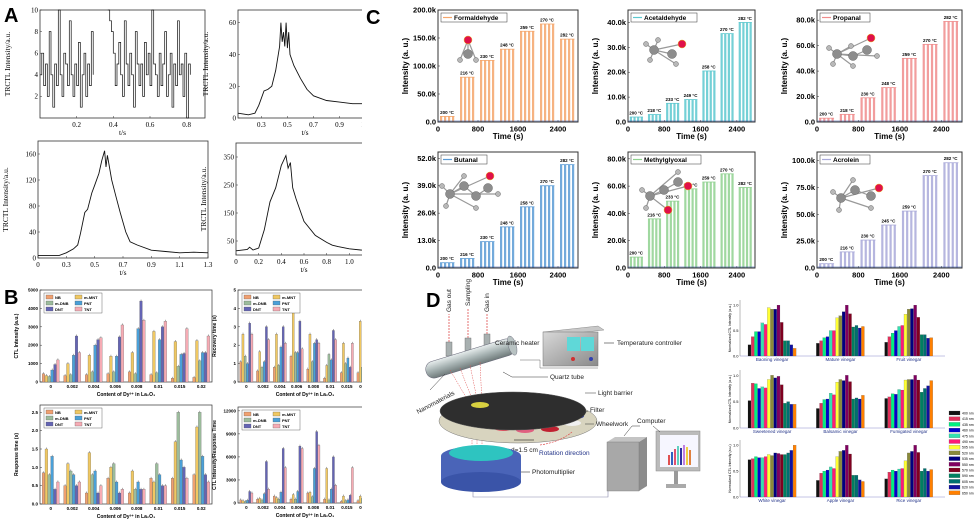 The width and height of the screenshot is (980, 524). Describe the element at coordinates (654, 214) in the screenshot. I see `temperature-label: 216 °C` at that location.